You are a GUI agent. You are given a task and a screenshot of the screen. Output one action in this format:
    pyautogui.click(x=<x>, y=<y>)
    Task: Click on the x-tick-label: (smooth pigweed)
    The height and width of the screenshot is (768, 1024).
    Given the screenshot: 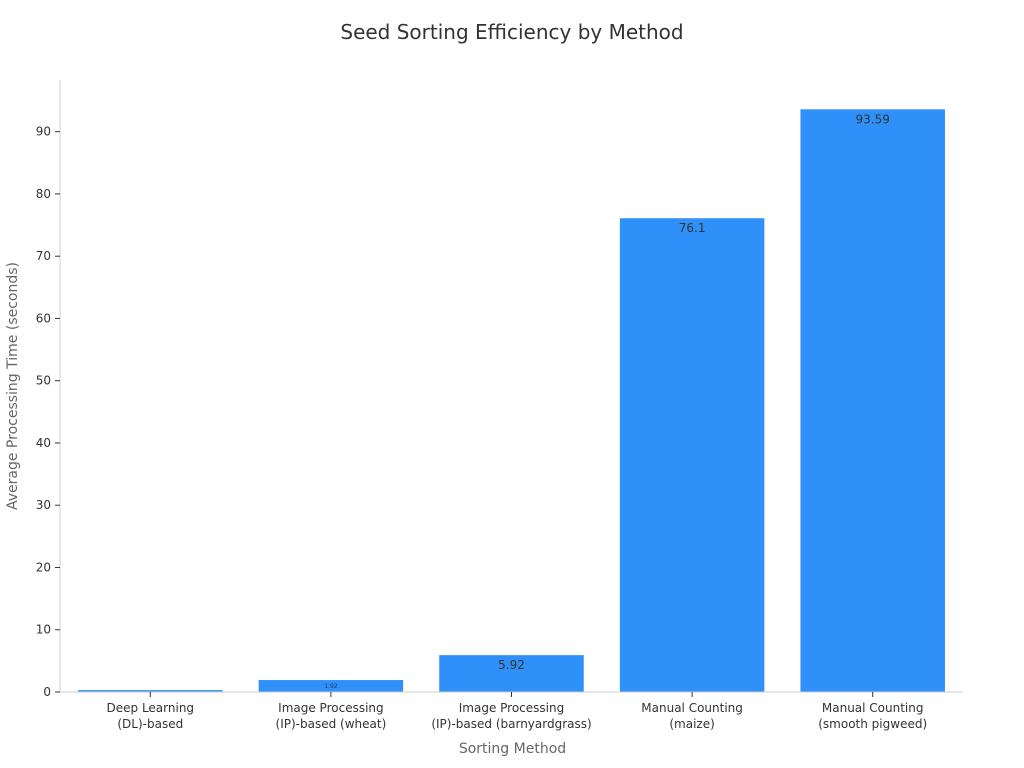 What is the action you would take?
    pyautogui.click(x=872, y=724)
    